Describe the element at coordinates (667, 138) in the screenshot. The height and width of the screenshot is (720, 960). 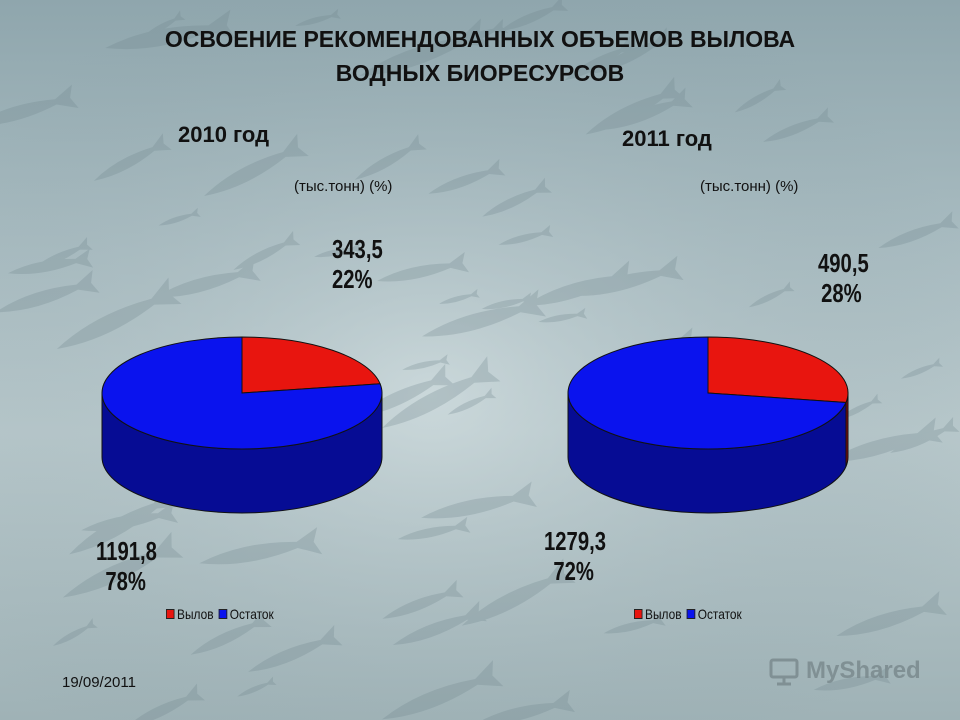
I see `chart-2011-title: 2011 год` at that location.